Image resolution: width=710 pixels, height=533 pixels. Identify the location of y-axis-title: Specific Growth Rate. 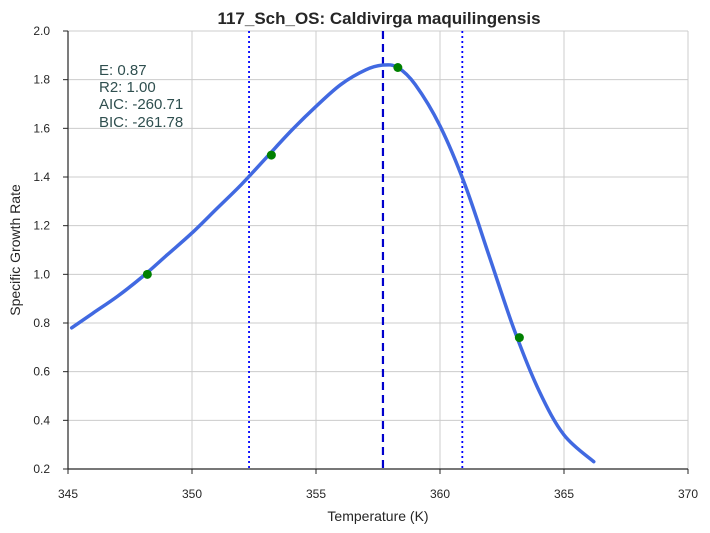
(15, 250).